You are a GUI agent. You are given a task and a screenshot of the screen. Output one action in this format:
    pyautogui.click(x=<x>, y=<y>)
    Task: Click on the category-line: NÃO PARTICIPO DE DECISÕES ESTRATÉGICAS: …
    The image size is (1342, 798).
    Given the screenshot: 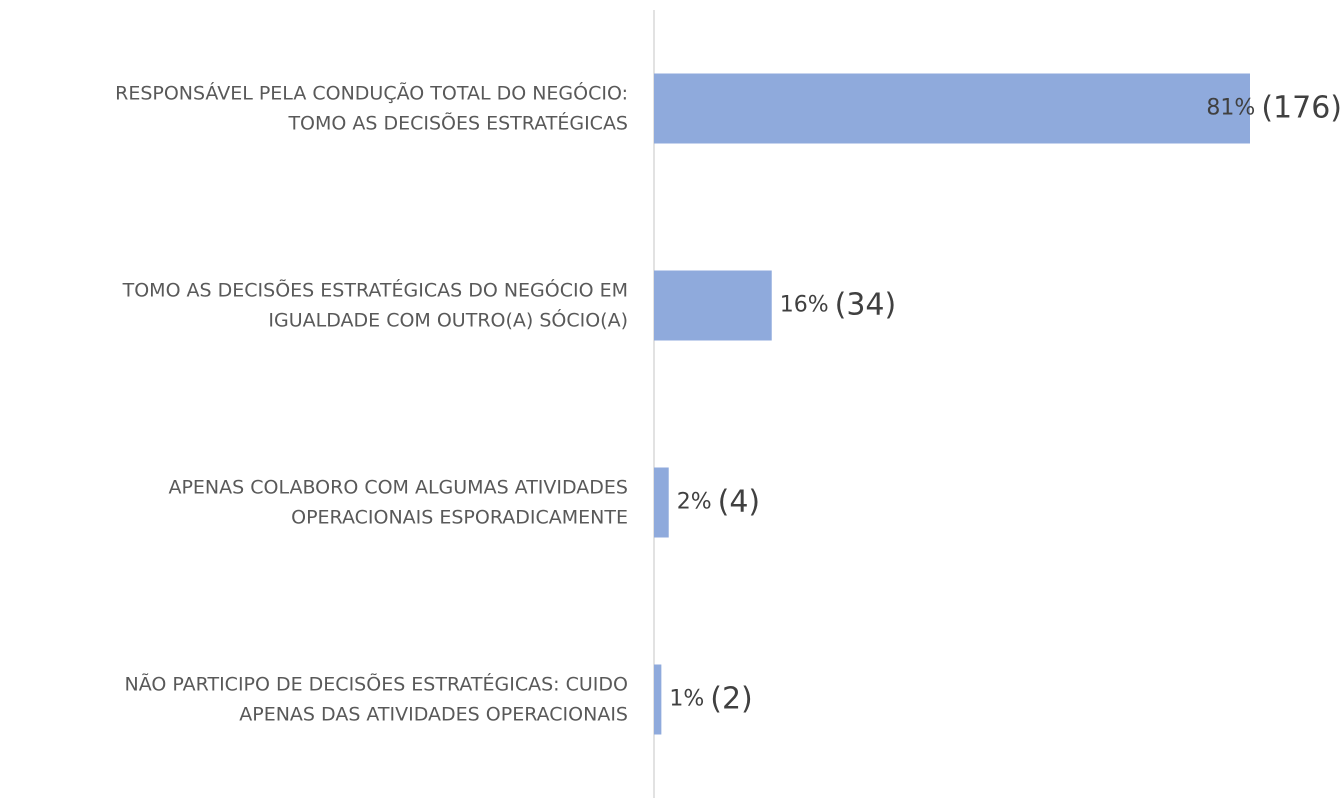 What is the action you would take?
    pyautogui.click(x=376, y=683)
    